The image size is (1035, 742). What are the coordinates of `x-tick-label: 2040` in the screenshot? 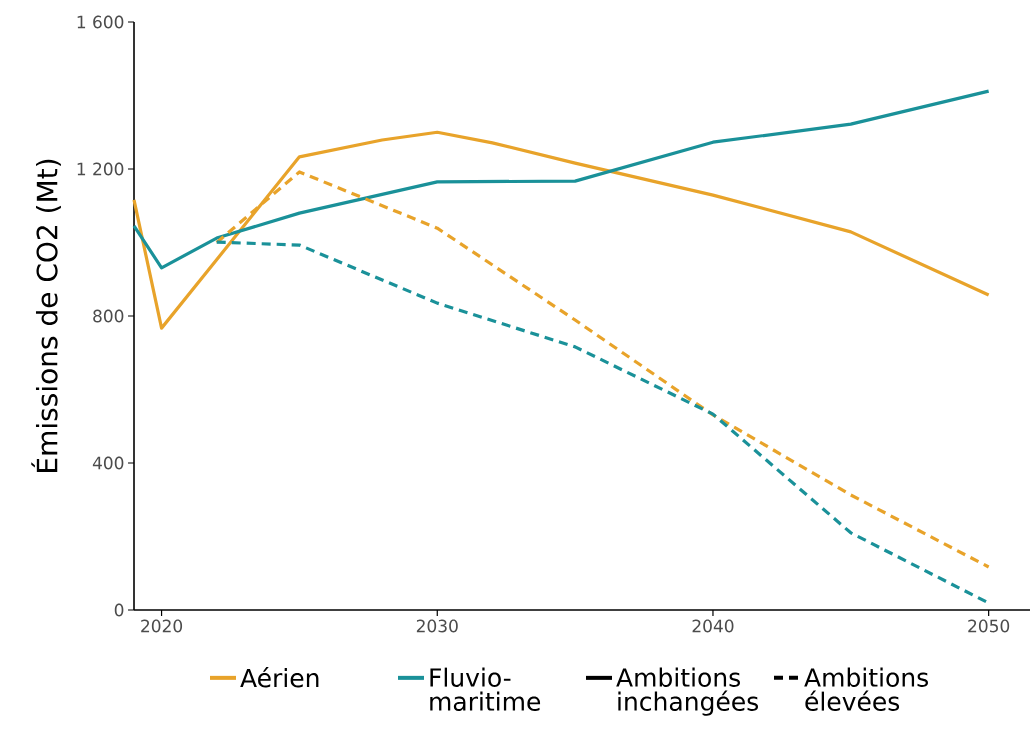 It's located at (713, 626).